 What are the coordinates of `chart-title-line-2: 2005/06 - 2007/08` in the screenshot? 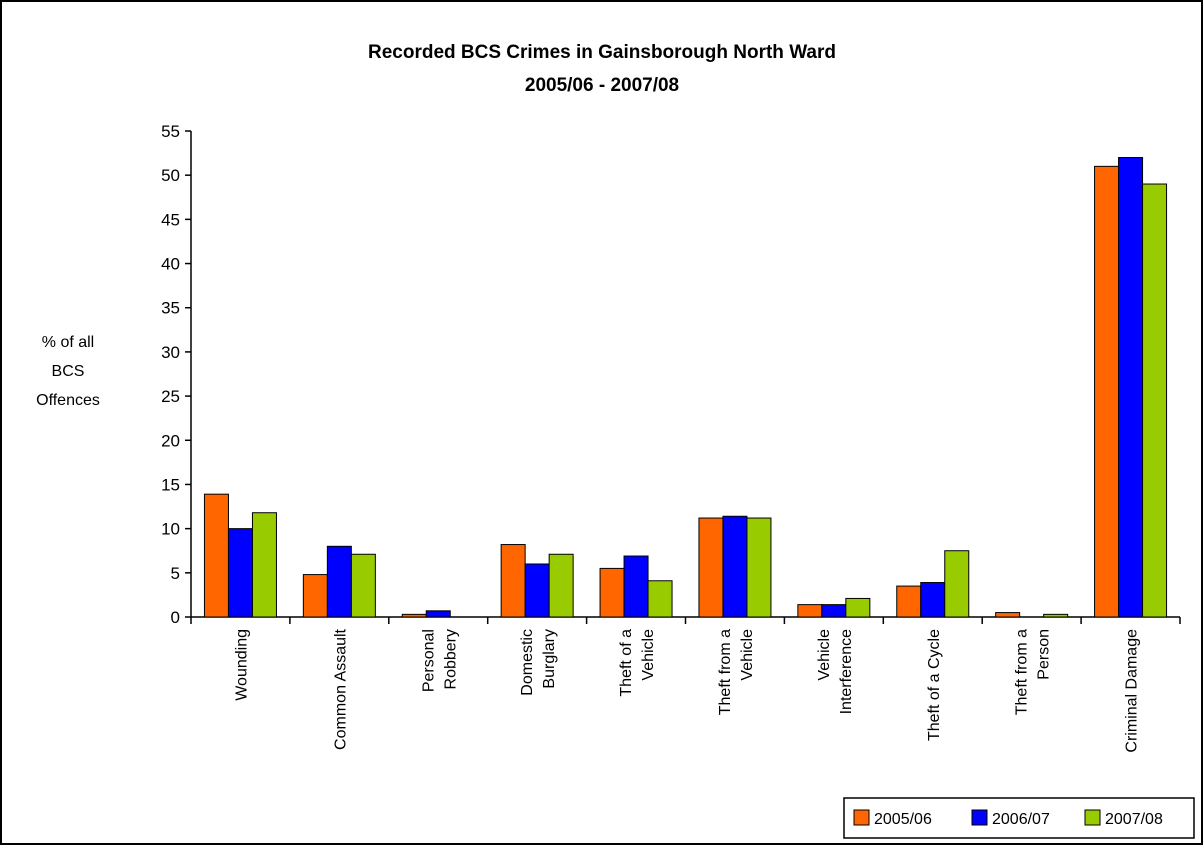 It's located at (602, 85).